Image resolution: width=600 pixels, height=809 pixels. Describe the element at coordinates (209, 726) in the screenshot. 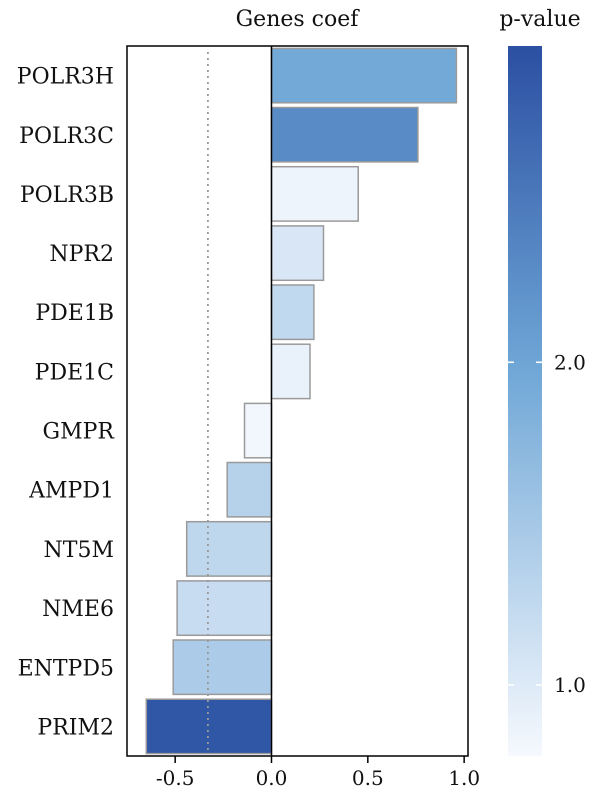

I see `bar-prim2` at that location.